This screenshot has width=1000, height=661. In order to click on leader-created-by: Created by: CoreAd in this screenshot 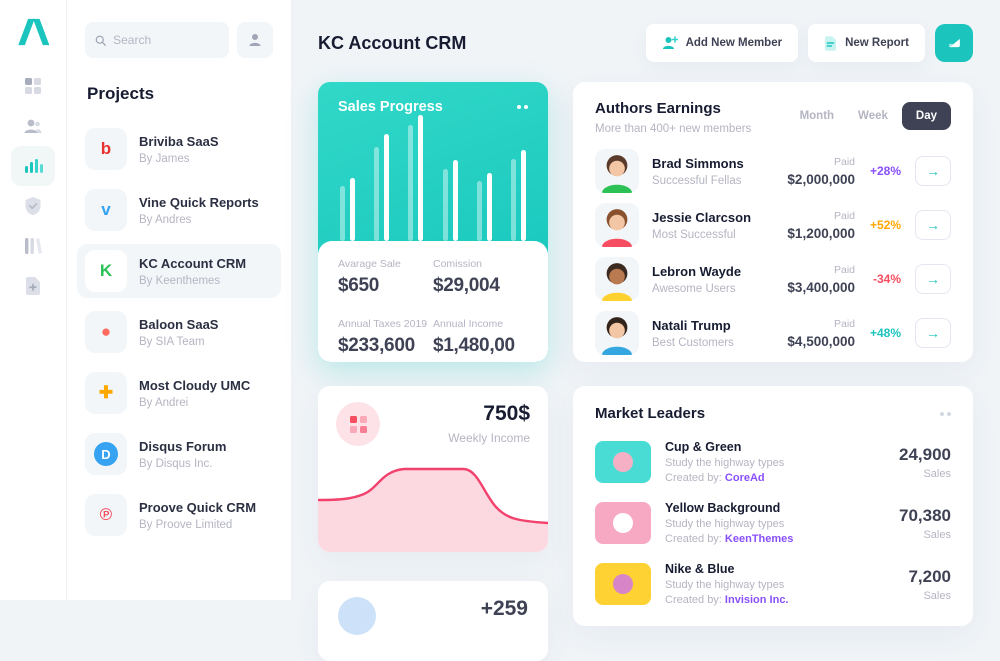, I will do `click(782, 478)`.